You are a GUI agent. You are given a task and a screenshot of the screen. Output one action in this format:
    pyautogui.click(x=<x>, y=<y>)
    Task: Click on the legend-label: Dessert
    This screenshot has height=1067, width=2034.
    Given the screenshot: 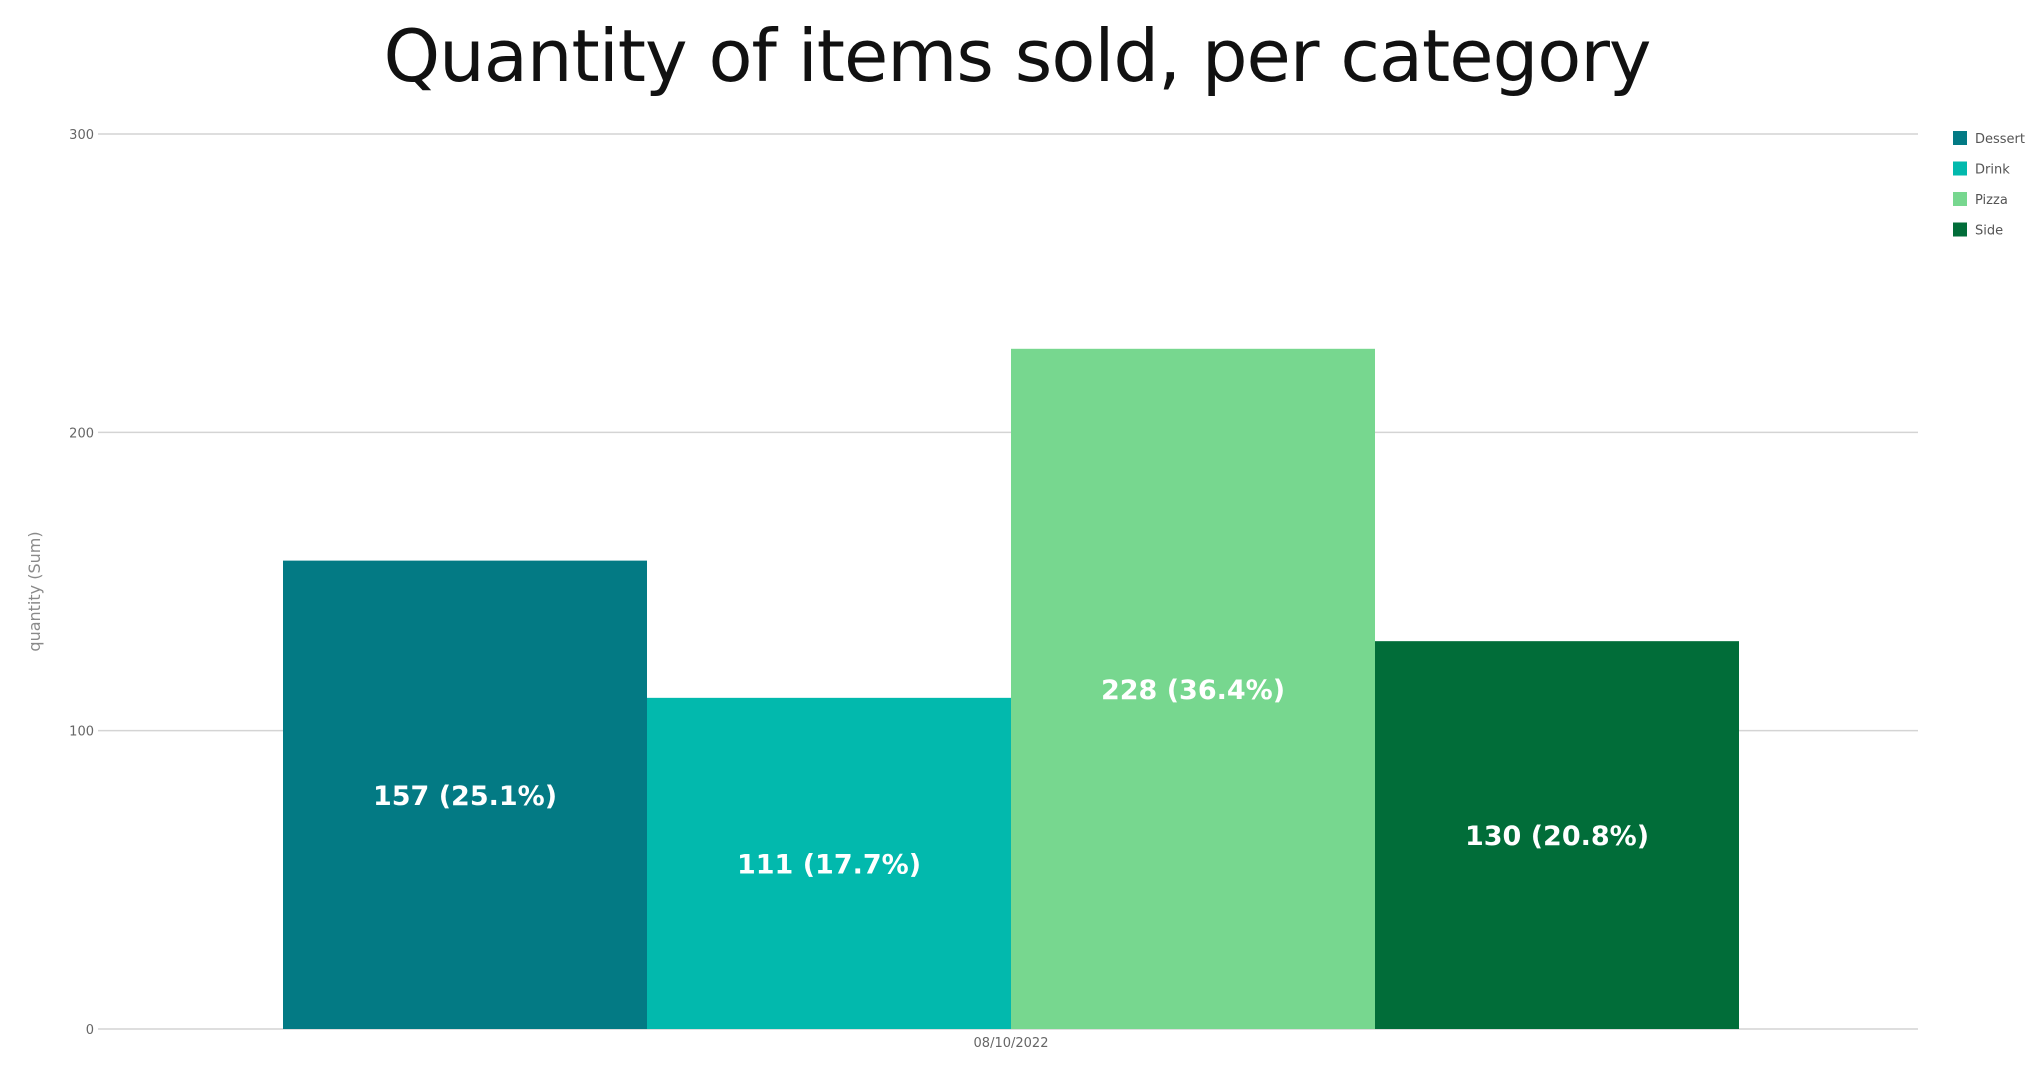 What is the action you would take?
    pyautogui.click(x=2000, y=139)
    